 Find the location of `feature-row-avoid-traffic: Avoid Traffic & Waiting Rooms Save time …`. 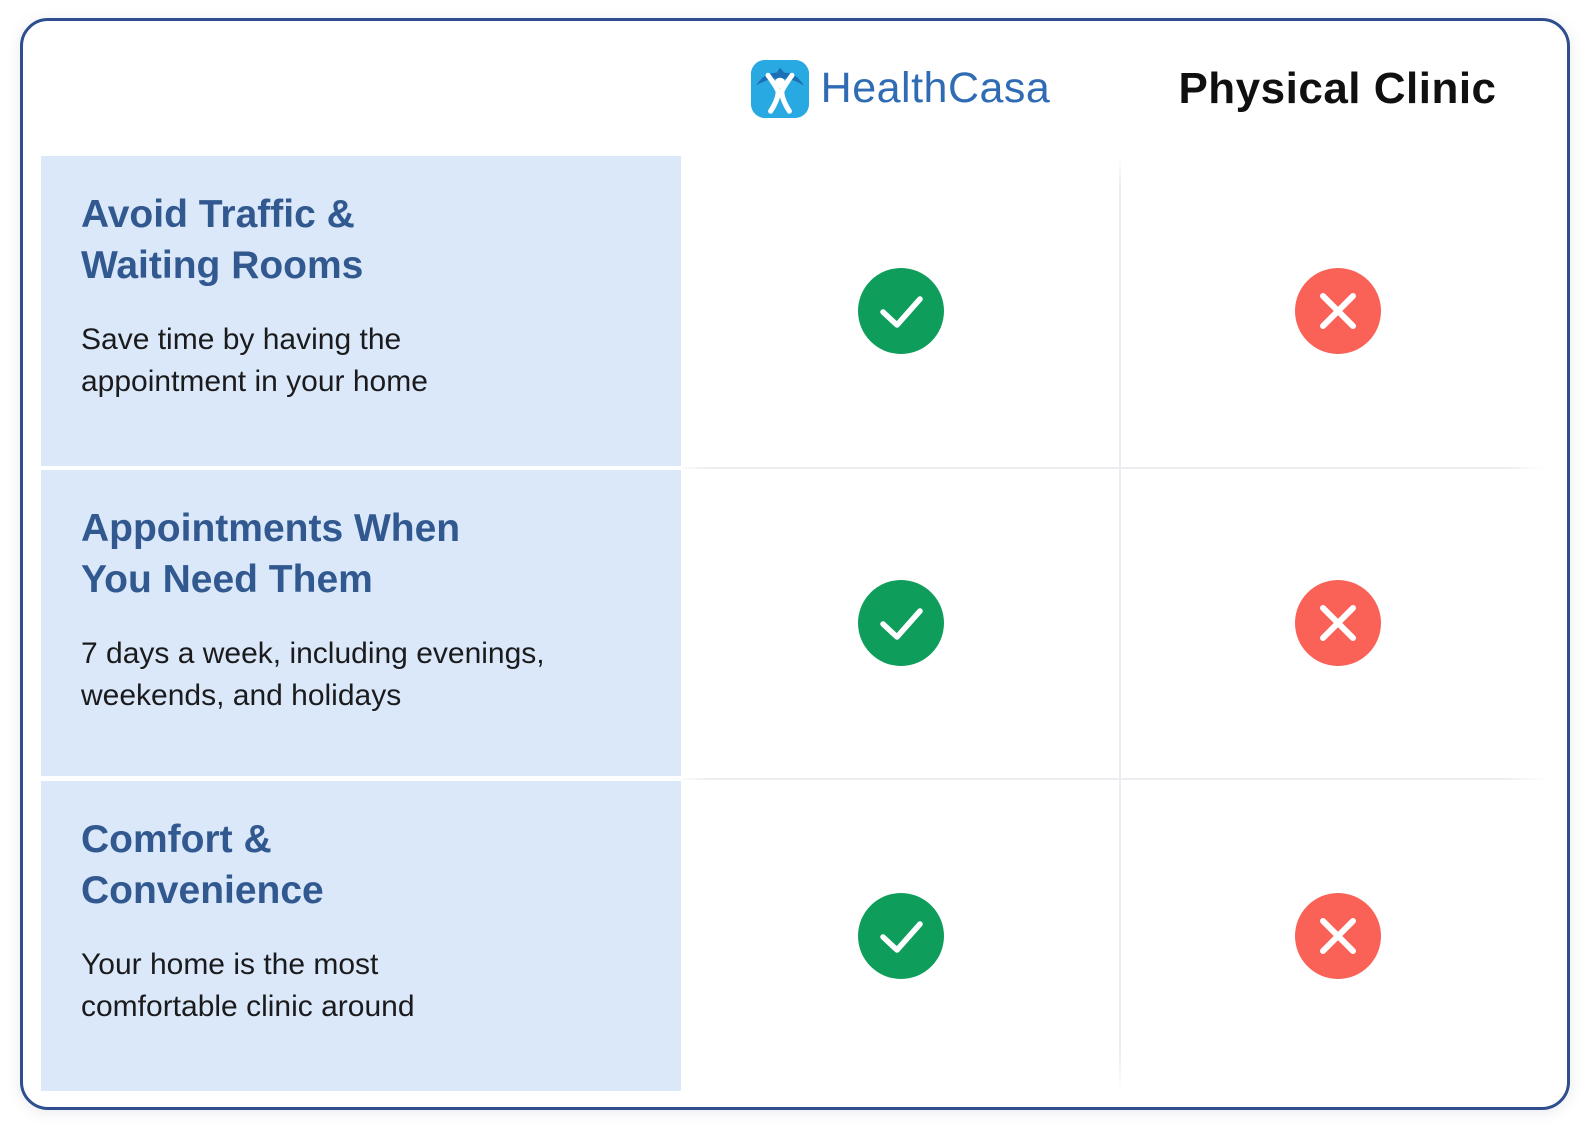

feature-row-avoid-traffic: Avoid Traffic & Waiting Rooms Save time … is located at coordinates (361, 311).